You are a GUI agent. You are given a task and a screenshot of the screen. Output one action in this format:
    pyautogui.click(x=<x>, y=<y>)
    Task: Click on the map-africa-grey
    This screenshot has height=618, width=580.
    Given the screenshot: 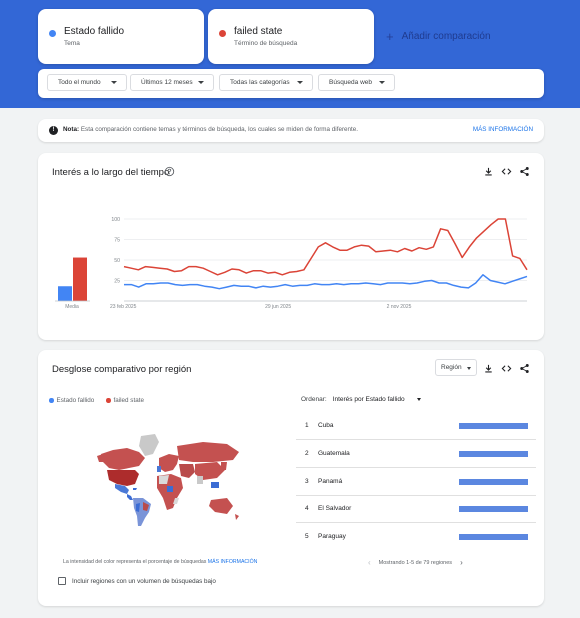 What is the action you would take?
    pyautogui.click(x=176, y=501)
    